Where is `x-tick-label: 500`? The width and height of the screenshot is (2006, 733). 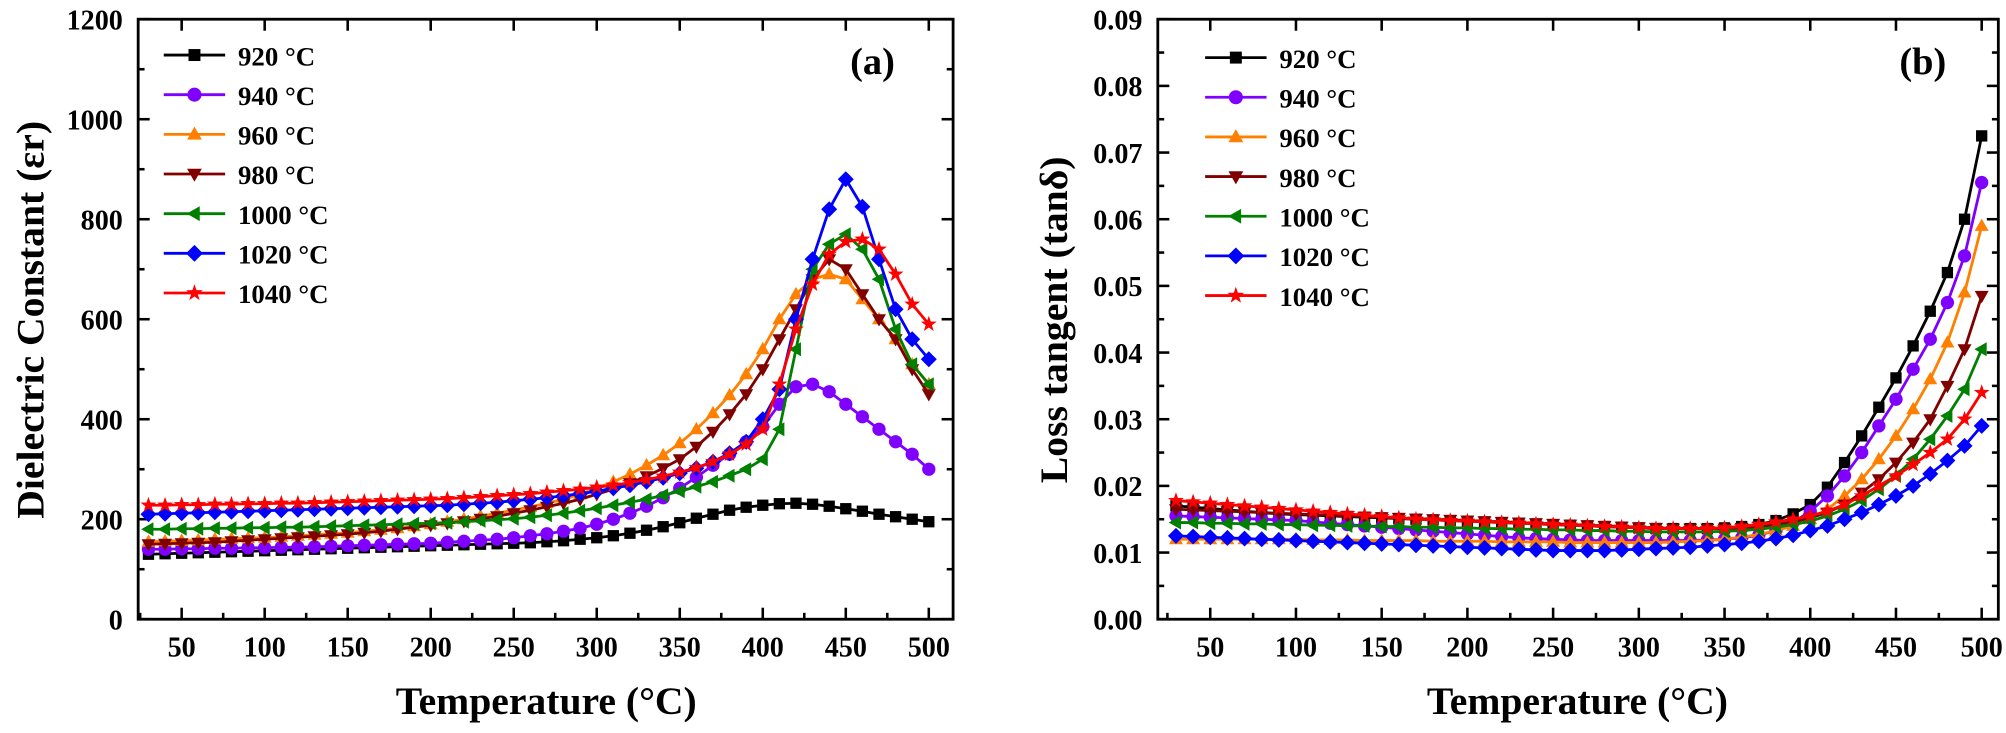 x-tick-label: 500 is located at coordinates (1982, 647).